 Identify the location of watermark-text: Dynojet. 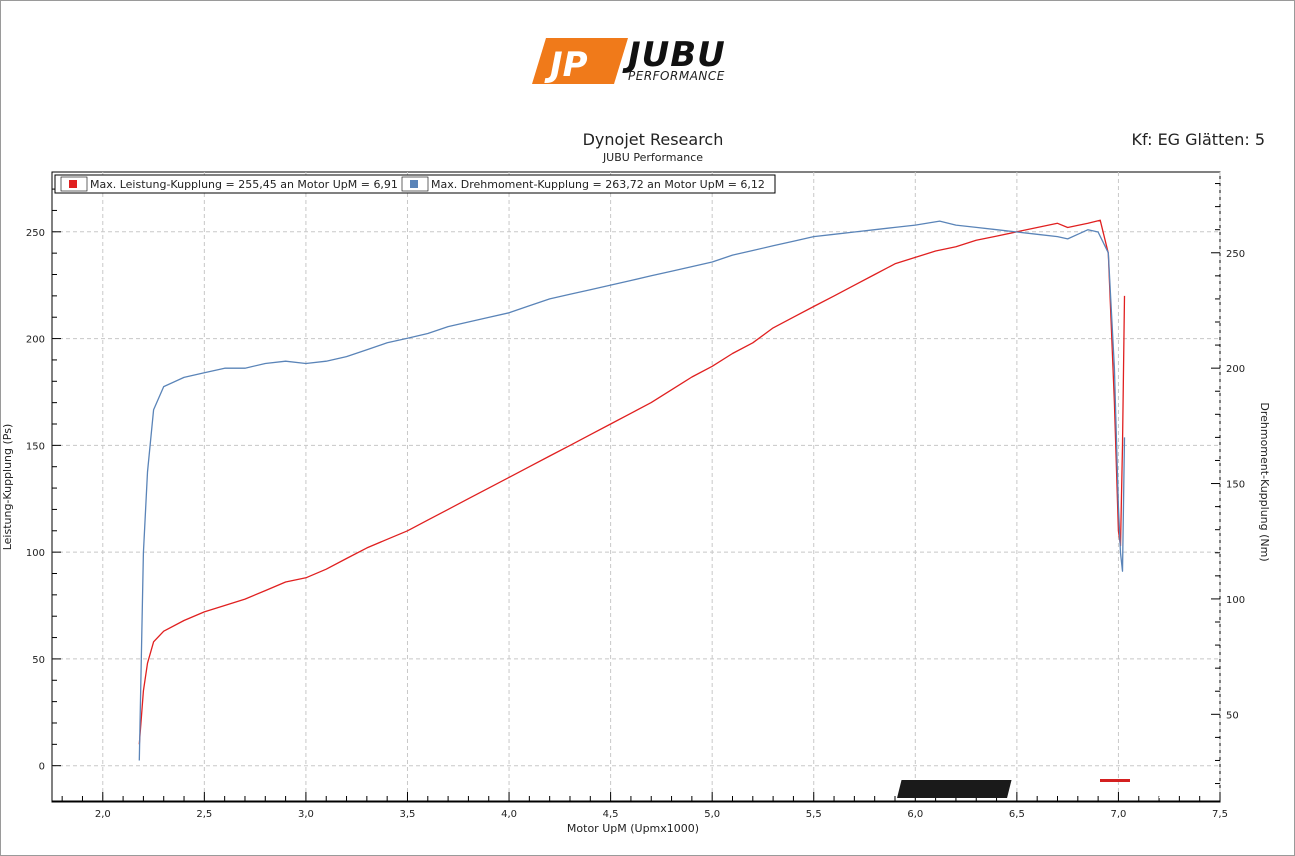
(1151, 791).